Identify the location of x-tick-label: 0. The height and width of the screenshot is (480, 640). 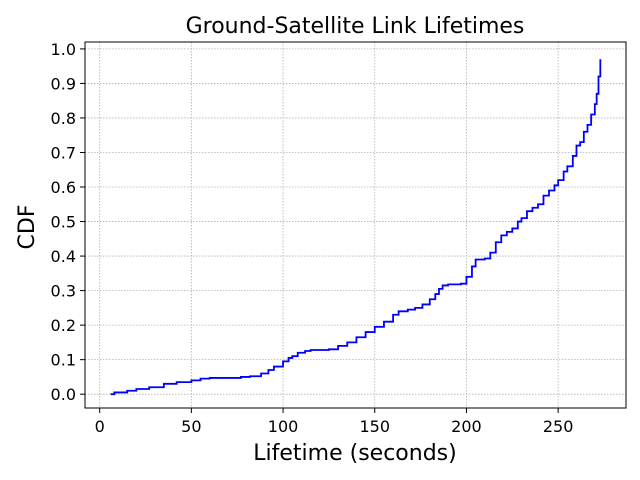
(100, 426).